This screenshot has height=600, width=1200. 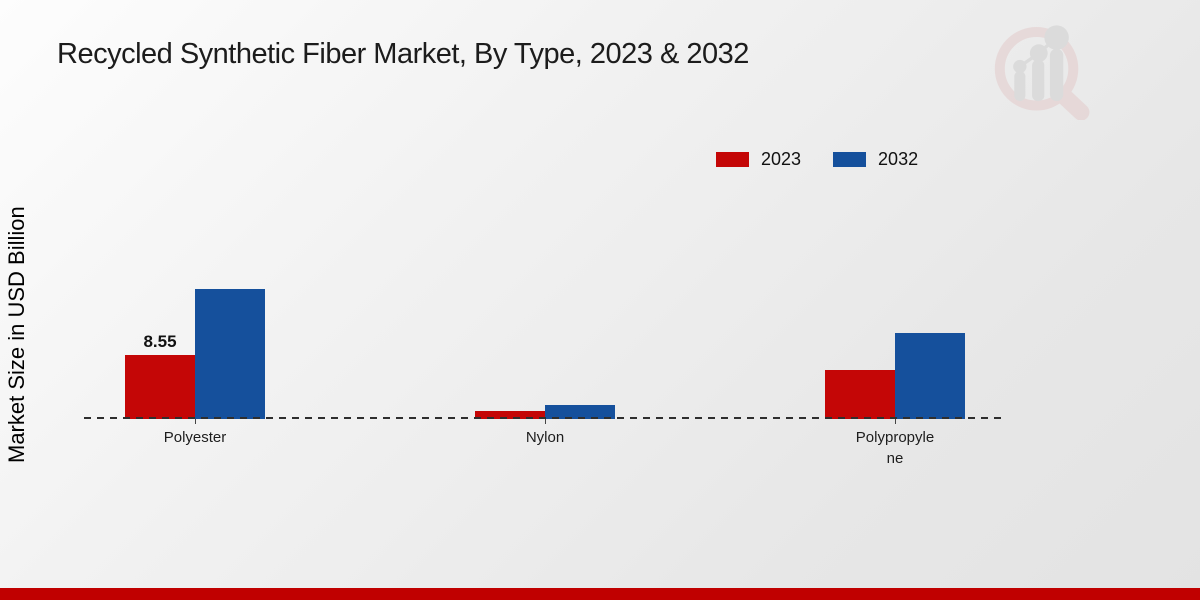 I want to click on bar-2023-polyester, so click(x=160, y=387).